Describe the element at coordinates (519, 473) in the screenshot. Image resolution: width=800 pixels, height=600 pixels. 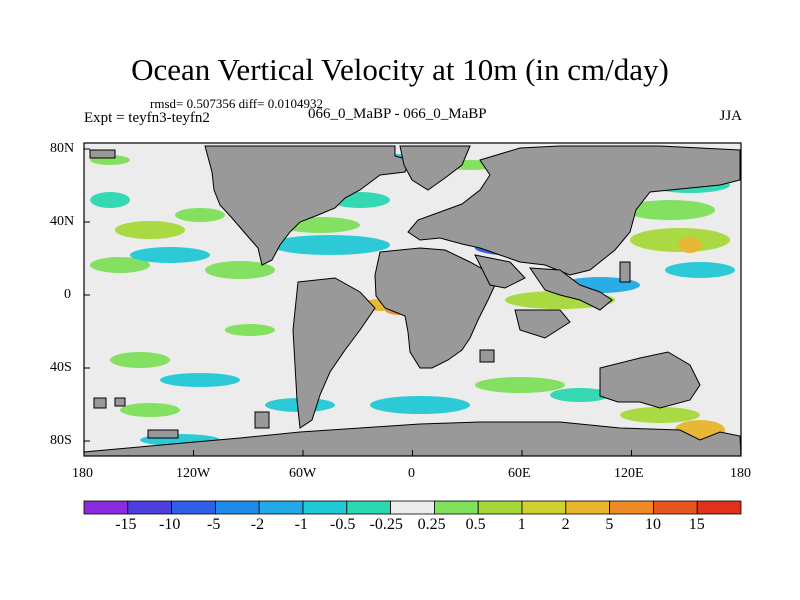
I see `x-tick-60e: 60E` at that location.